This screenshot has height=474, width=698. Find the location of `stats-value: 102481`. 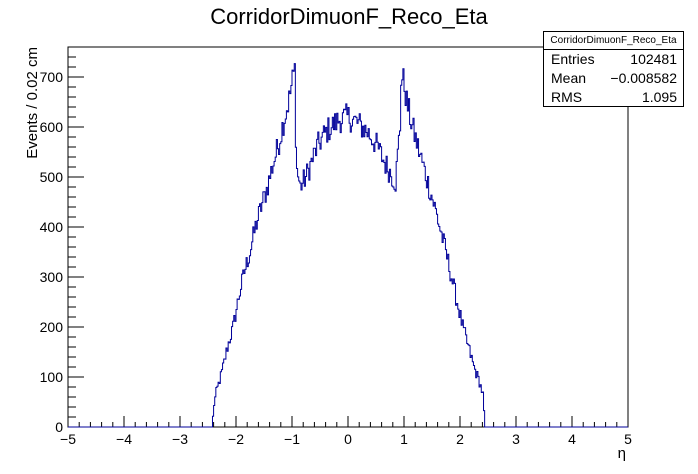

stats-value: 102481 is located at coordinates (653, 59).